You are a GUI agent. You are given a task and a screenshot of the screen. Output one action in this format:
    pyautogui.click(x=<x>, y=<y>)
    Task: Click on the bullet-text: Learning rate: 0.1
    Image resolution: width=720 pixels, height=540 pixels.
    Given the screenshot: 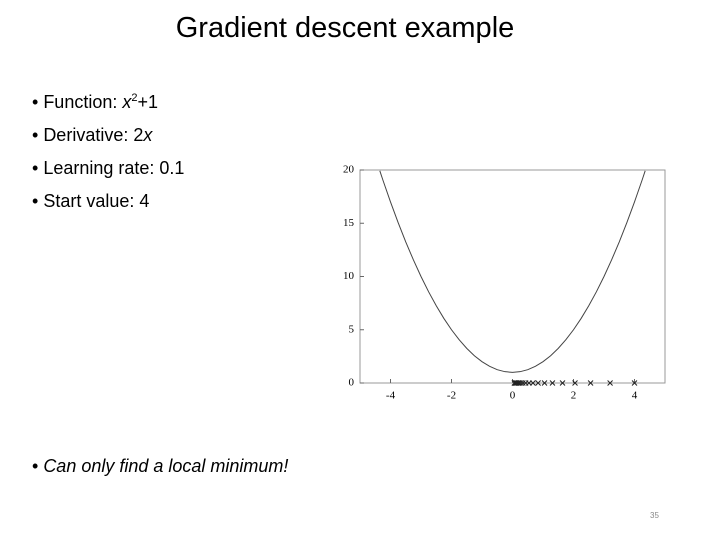 What is the action you would take?
    pyautogui.click(x=114, y=168)
    